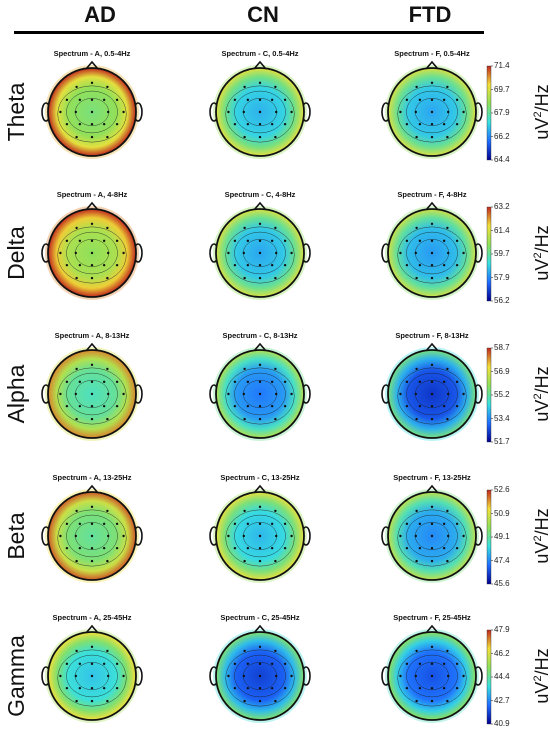 The width and height of the screenshot is (550, 738). I want to click on colorbar-tick-label: 47.9, so click(502, 629).